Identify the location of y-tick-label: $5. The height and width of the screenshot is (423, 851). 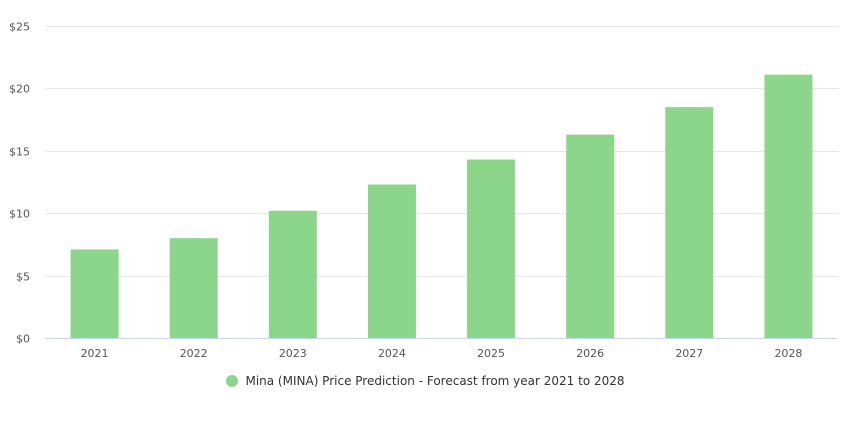
(23, 277).